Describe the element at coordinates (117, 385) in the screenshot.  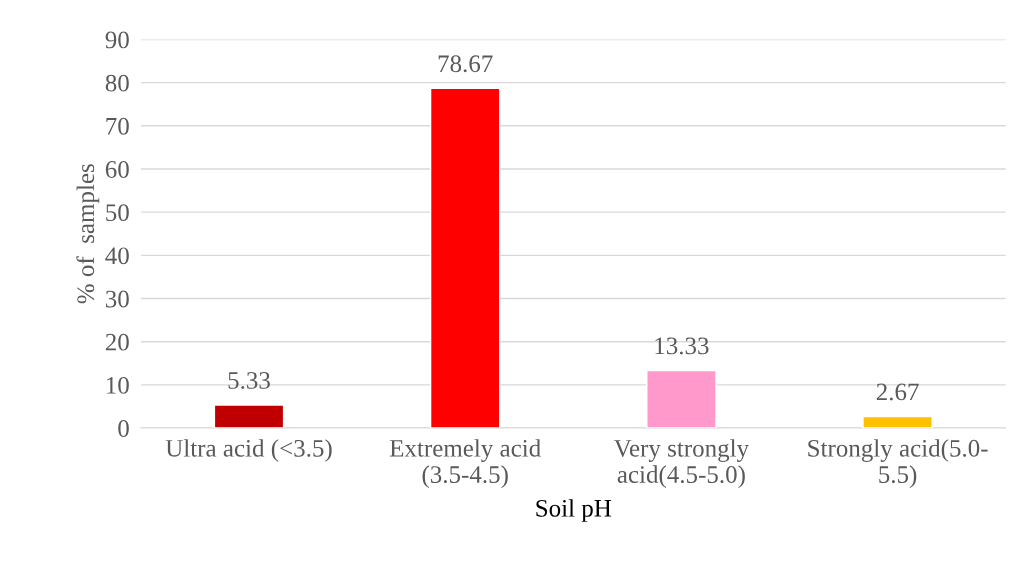
I see `y-tick-label: 10` at that location.